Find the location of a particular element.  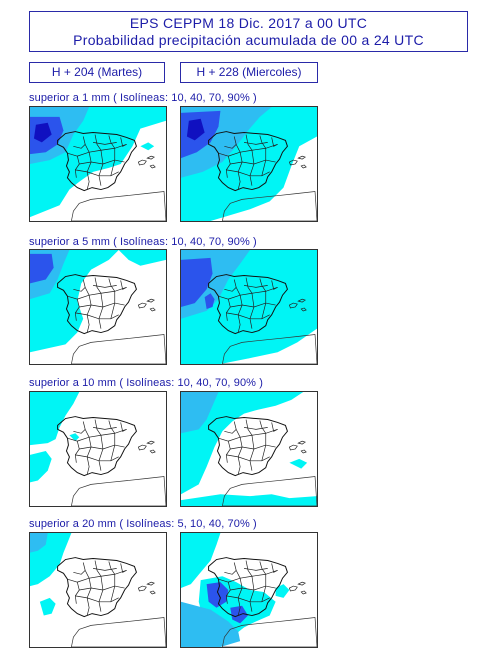

map-panel-5mm-h204 is located at coordinates (98, 307).